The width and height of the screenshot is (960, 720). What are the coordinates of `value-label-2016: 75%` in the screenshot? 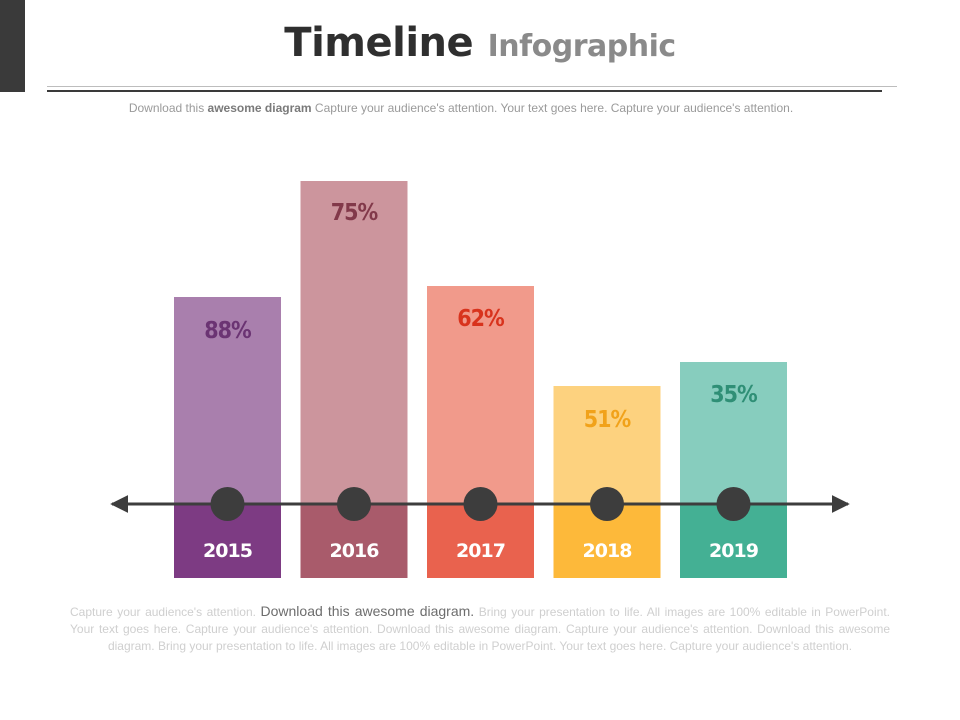 It's located at (355, 213).